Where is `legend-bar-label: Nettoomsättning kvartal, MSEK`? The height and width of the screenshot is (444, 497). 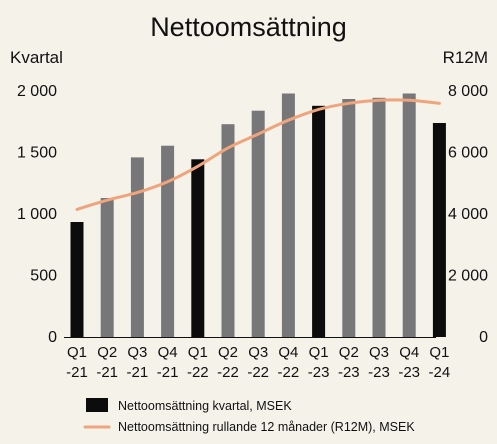
legend-bar-label: Nettoomsättning kvartal, MSEK is located at coordinates (205, 406).